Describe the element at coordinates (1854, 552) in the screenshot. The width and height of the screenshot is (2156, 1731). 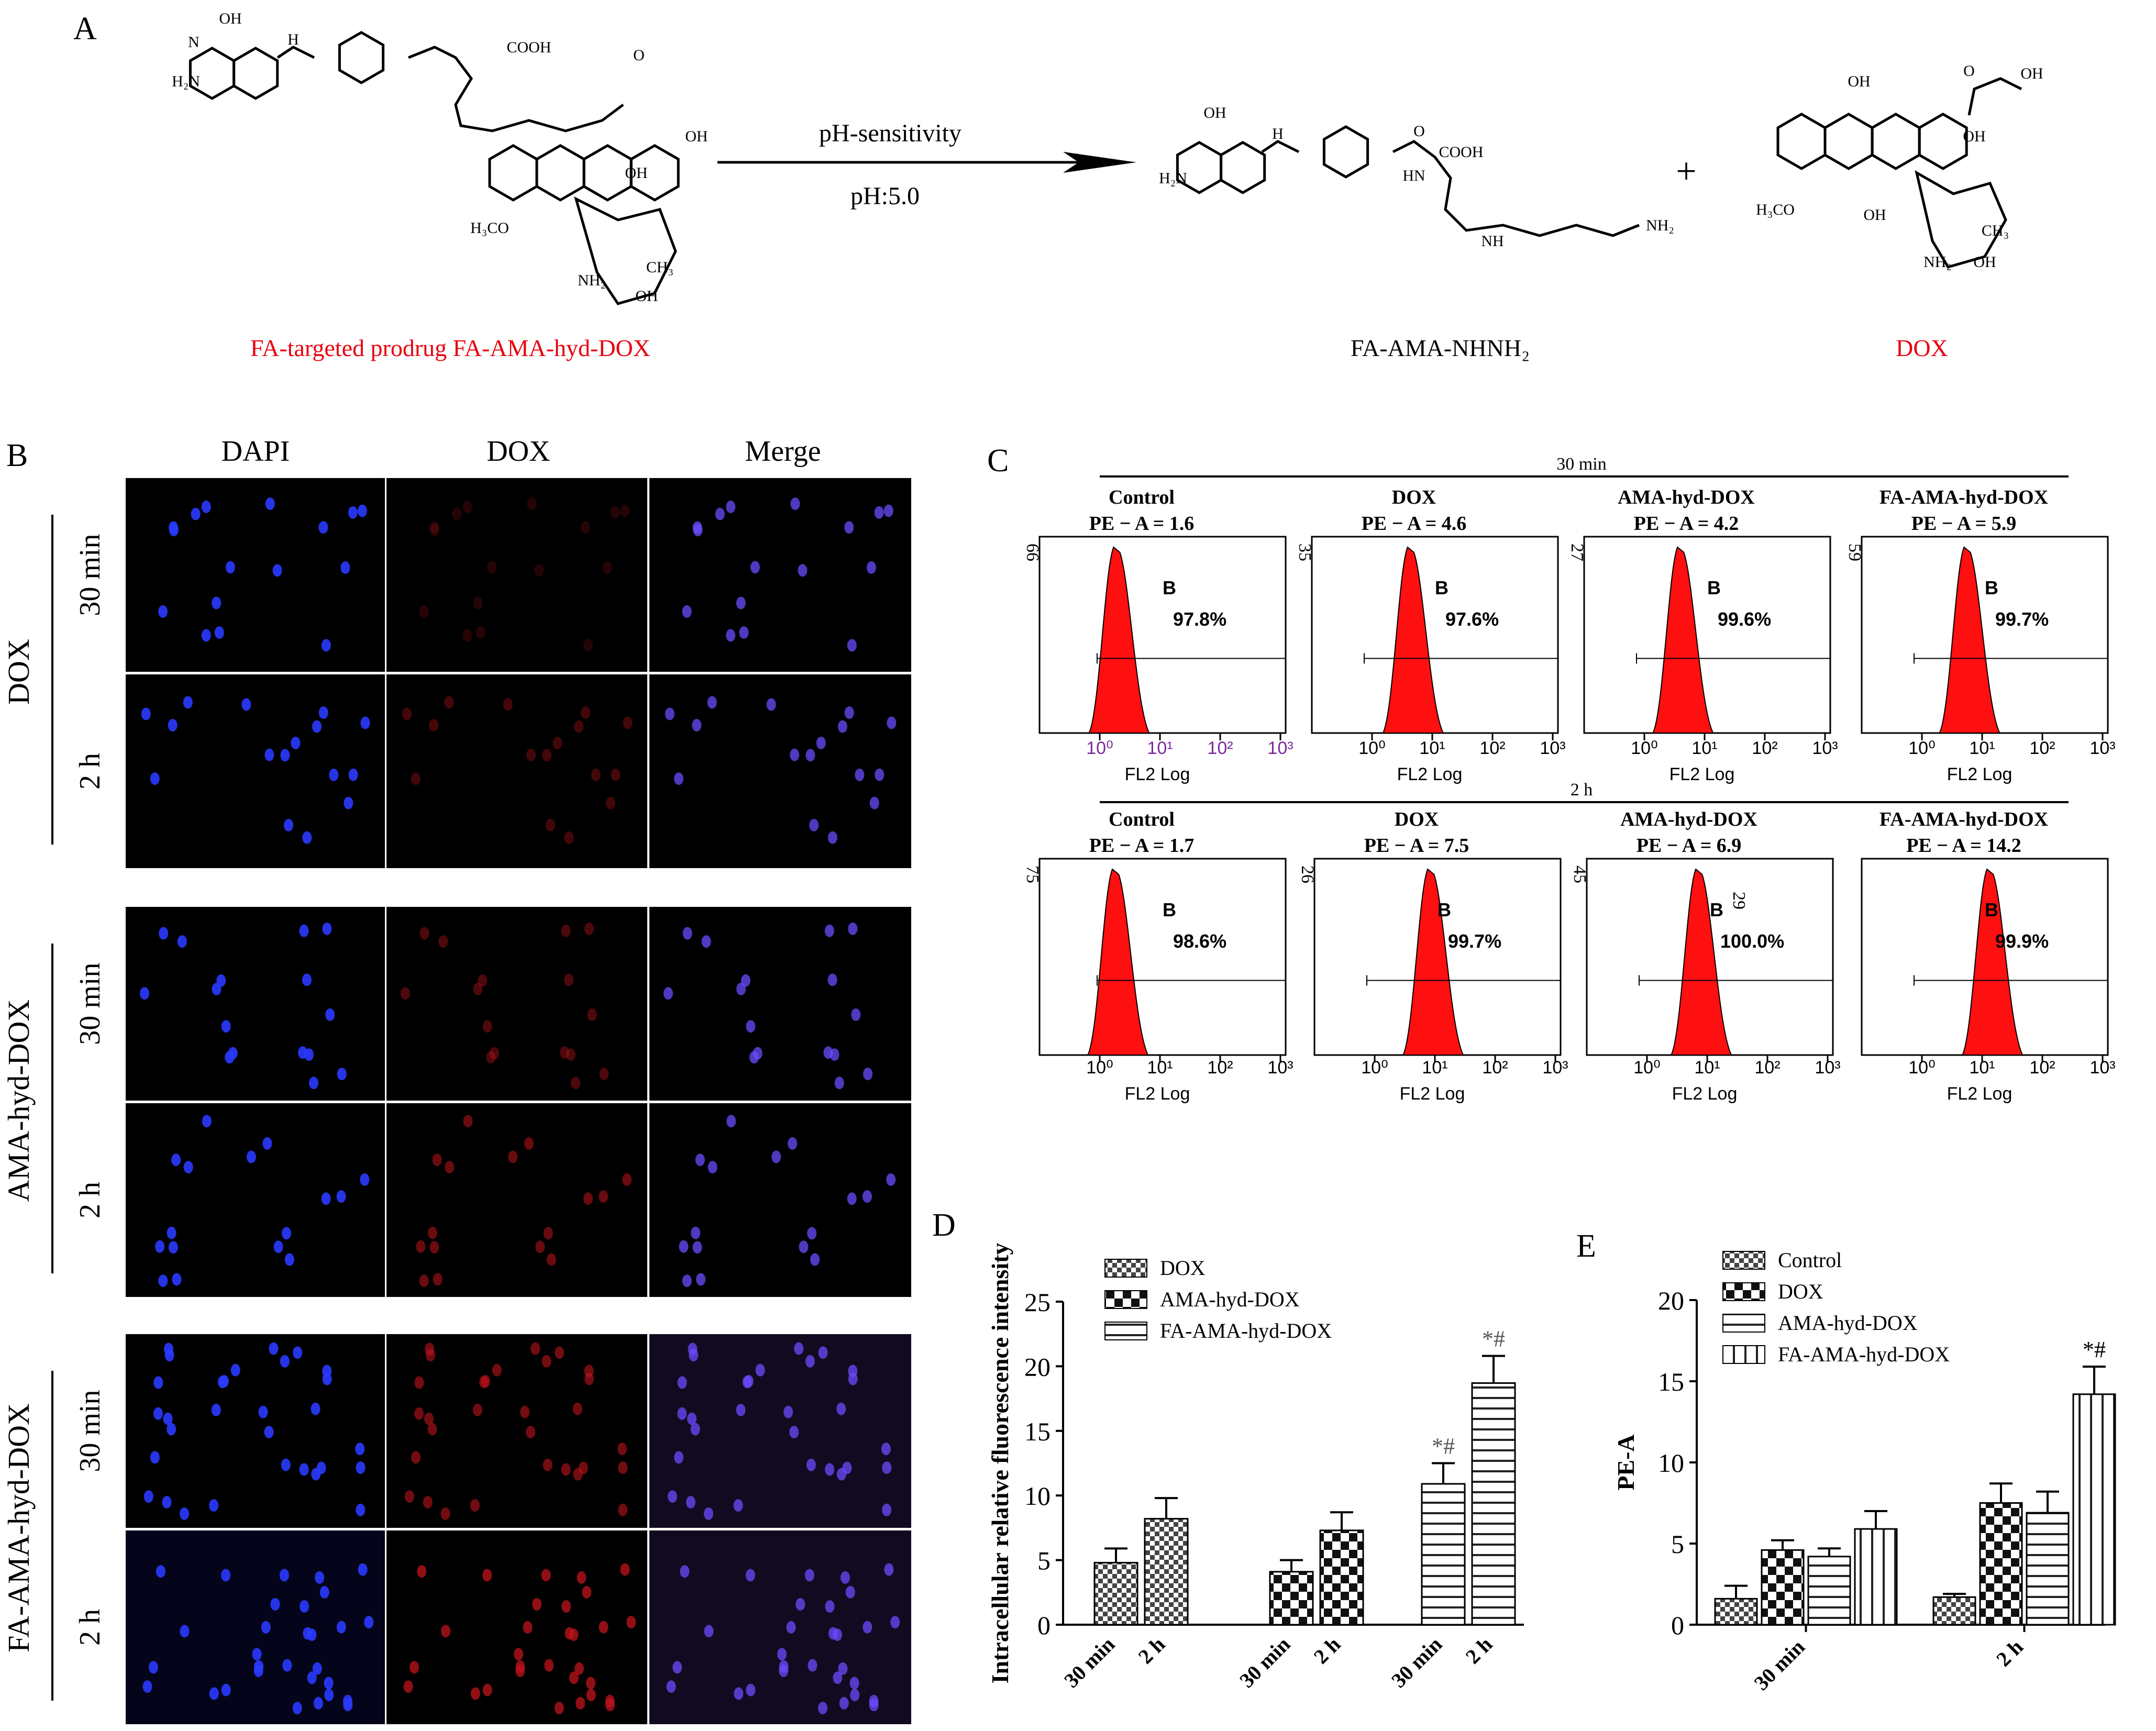
I see `flow-ymax-label: 59` at that location.